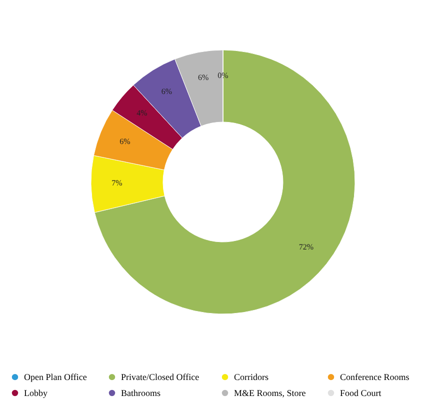 The image size is (446, 410). I want to click on legend-label: Private/Closed Office, so click(160, 377).